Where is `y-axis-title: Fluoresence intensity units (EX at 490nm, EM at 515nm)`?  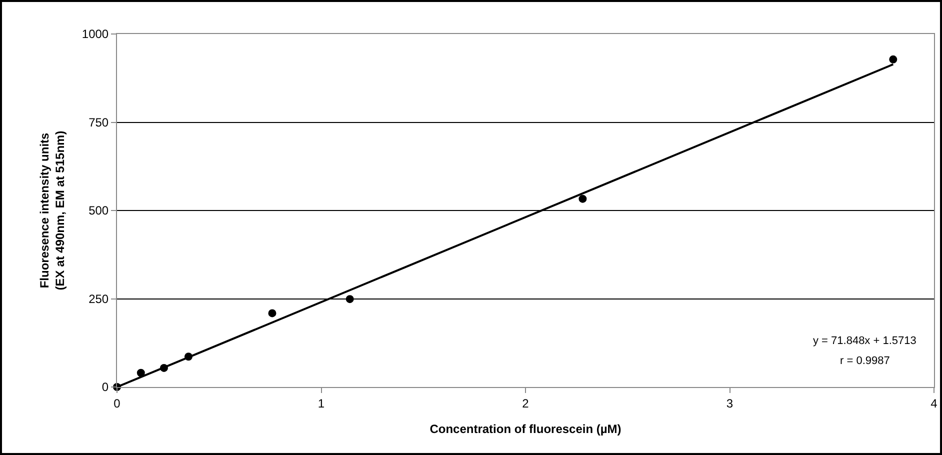
y-axis-title: Fluoresence intensity units (EX at 490nm, EM at 515nm) is located at coordinates (53, 210).